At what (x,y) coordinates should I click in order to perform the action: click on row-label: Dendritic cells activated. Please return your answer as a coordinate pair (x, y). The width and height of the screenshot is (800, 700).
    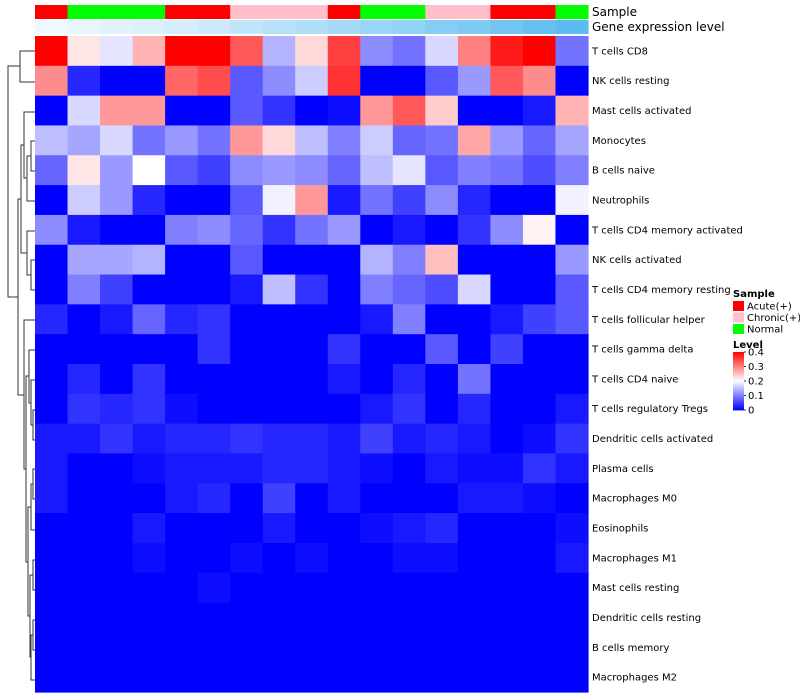
    Looking at the image, I should click on (652, 439).